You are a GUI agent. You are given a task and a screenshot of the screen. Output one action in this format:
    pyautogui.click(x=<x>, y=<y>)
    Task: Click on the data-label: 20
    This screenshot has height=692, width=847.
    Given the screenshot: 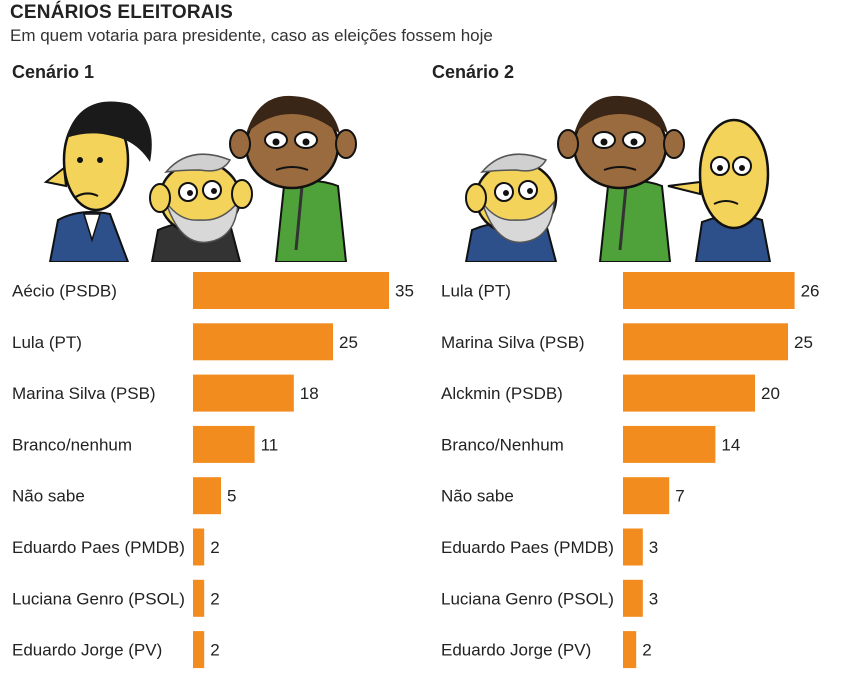 What is the action you would take?
    pyautogui.click(x=770, y=393)
    